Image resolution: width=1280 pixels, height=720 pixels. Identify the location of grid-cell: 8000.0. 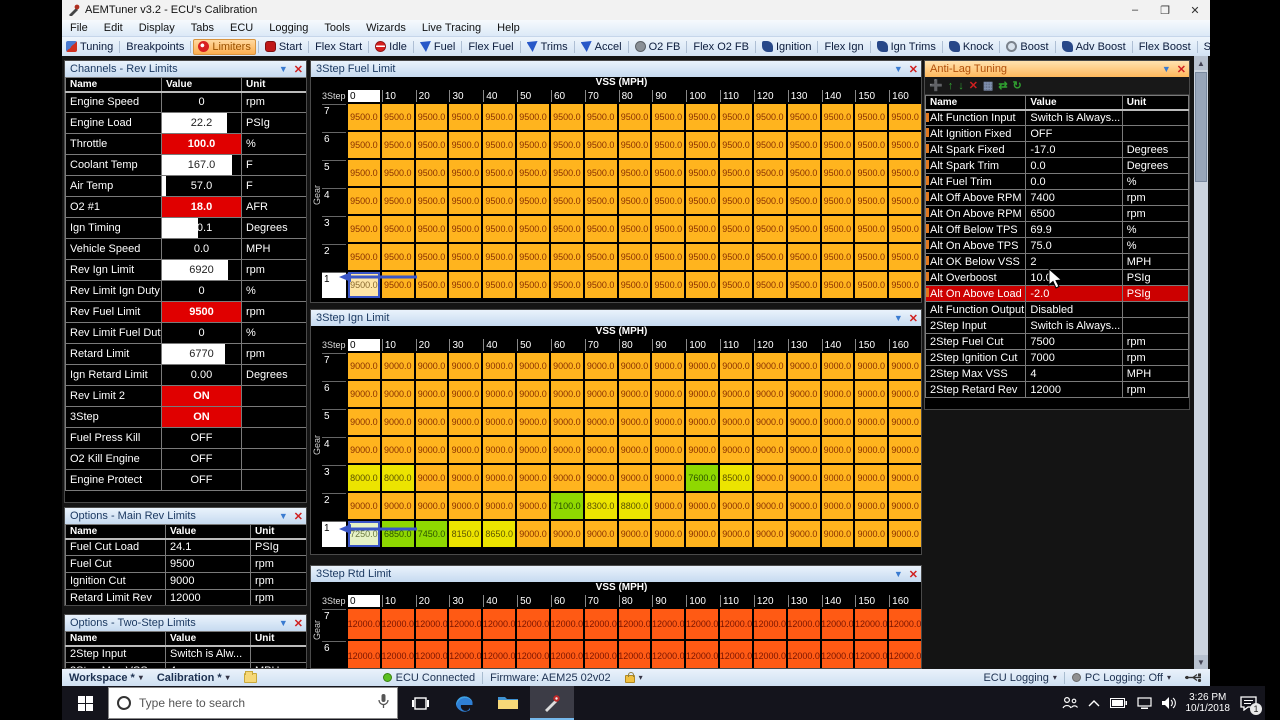
(397, 478).